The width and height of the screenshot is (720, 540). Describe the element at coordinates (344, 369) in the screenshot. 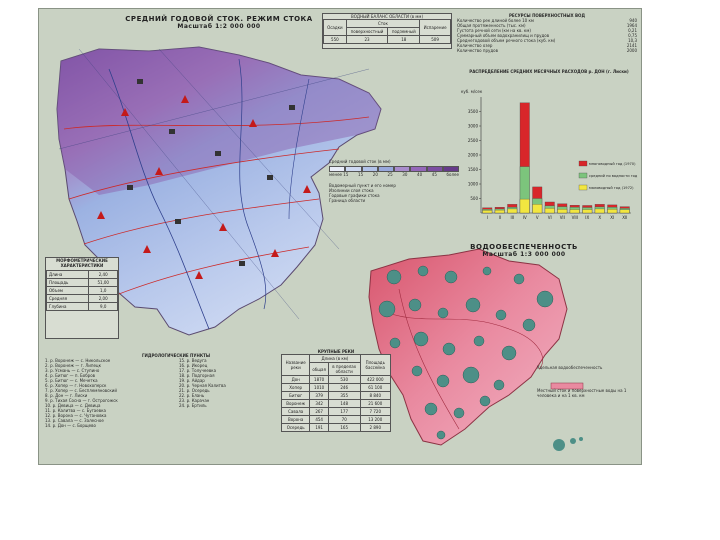

I see `rivers-subhead: в пределах области` at that location.